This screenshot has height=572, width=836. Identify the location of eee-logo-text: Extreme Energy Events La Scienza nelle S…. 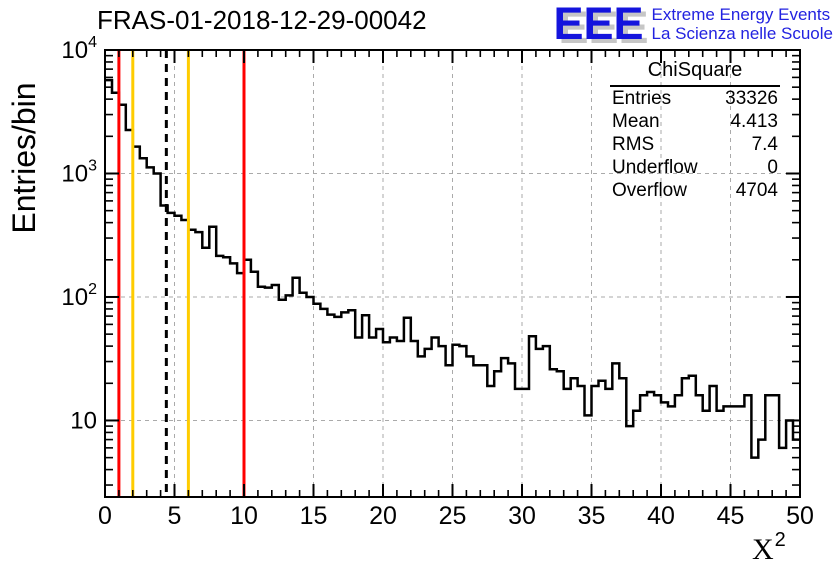
(742, 24).